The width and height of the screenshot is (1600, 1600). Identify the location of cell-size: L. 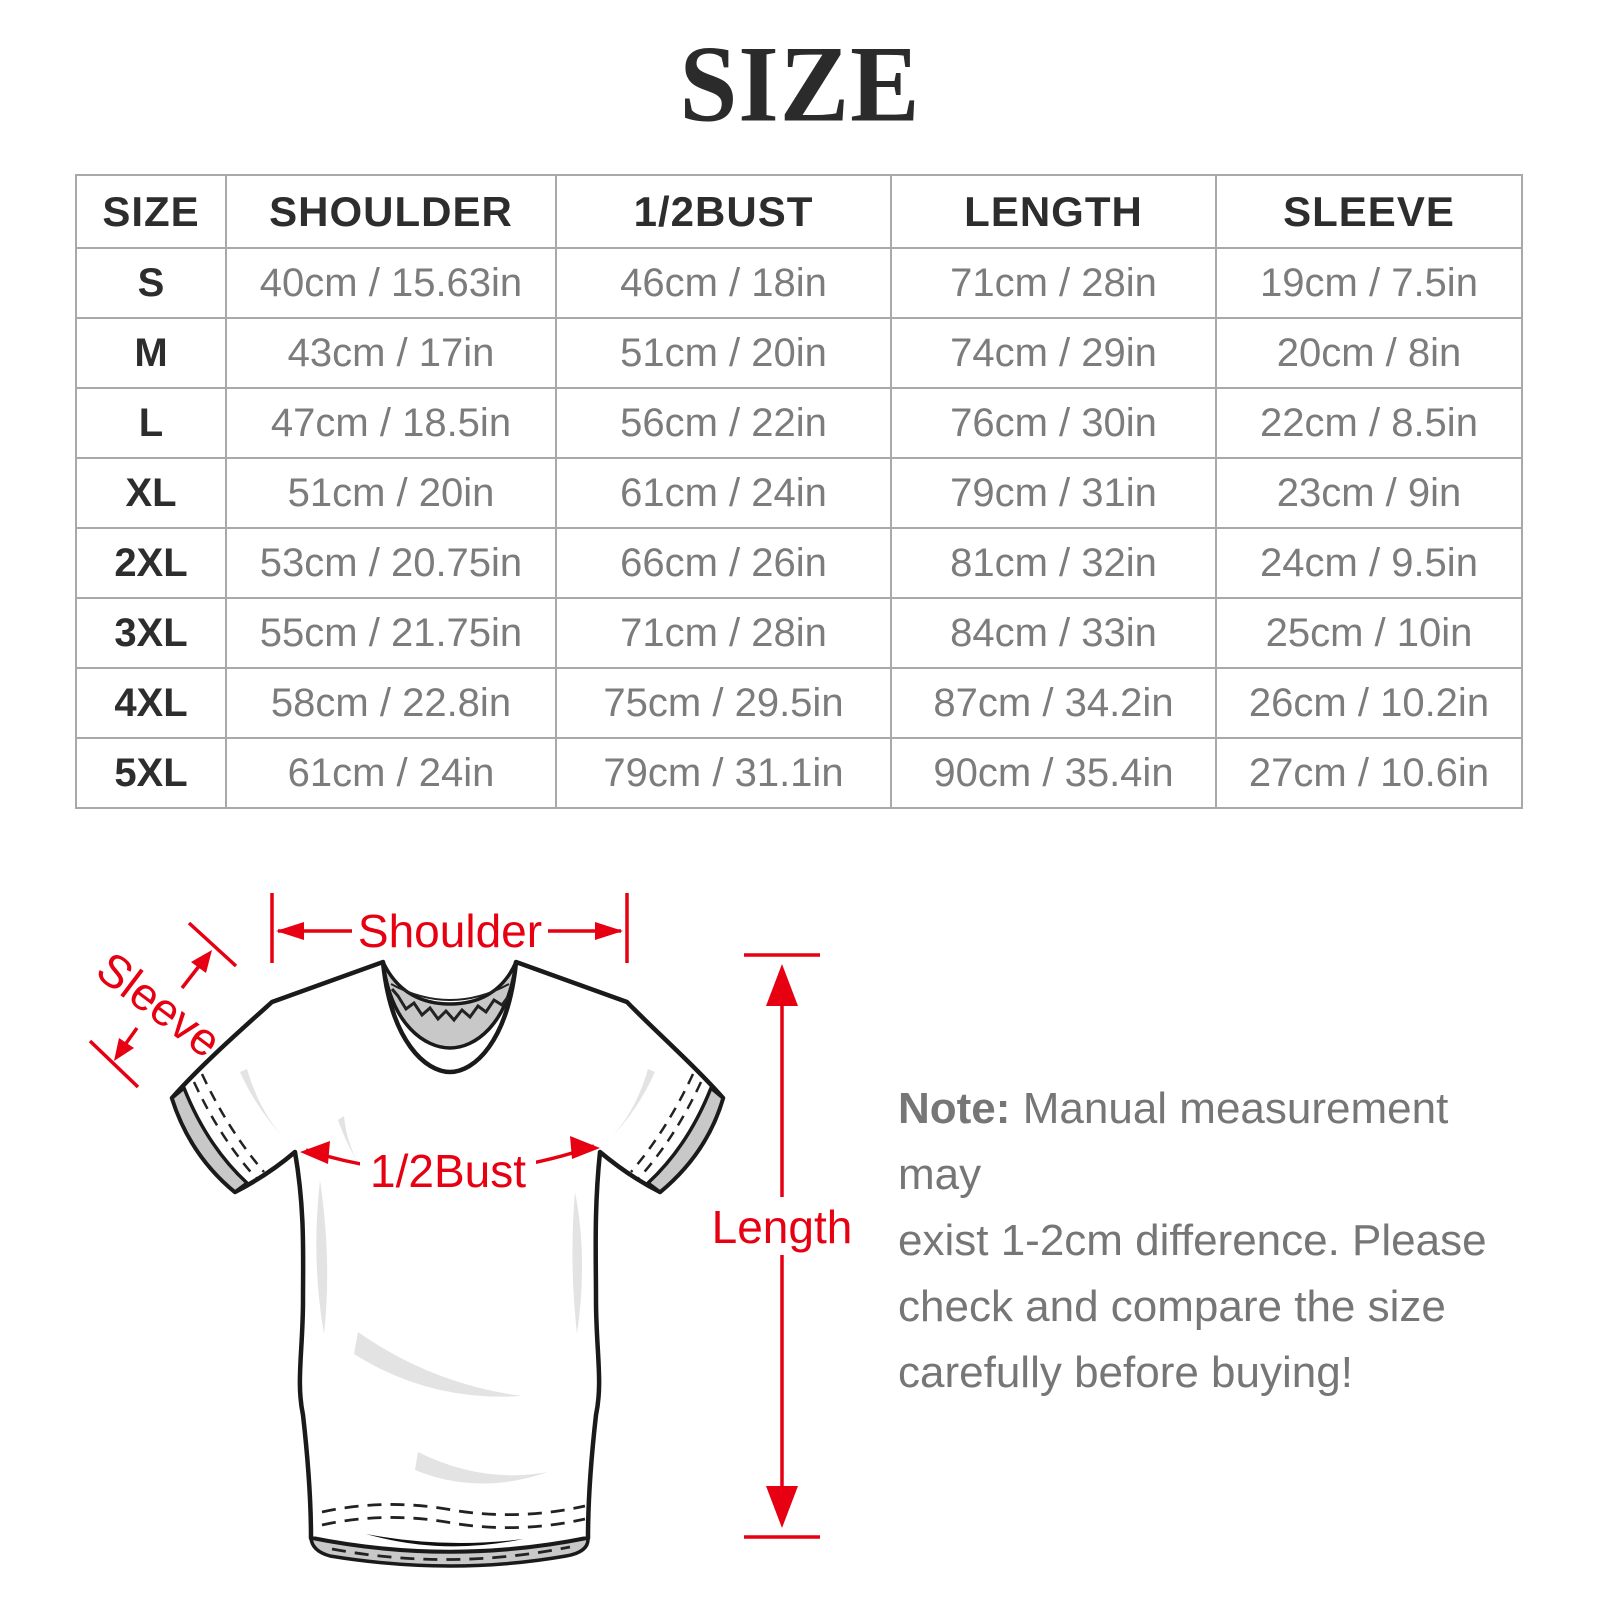
(151, 423).